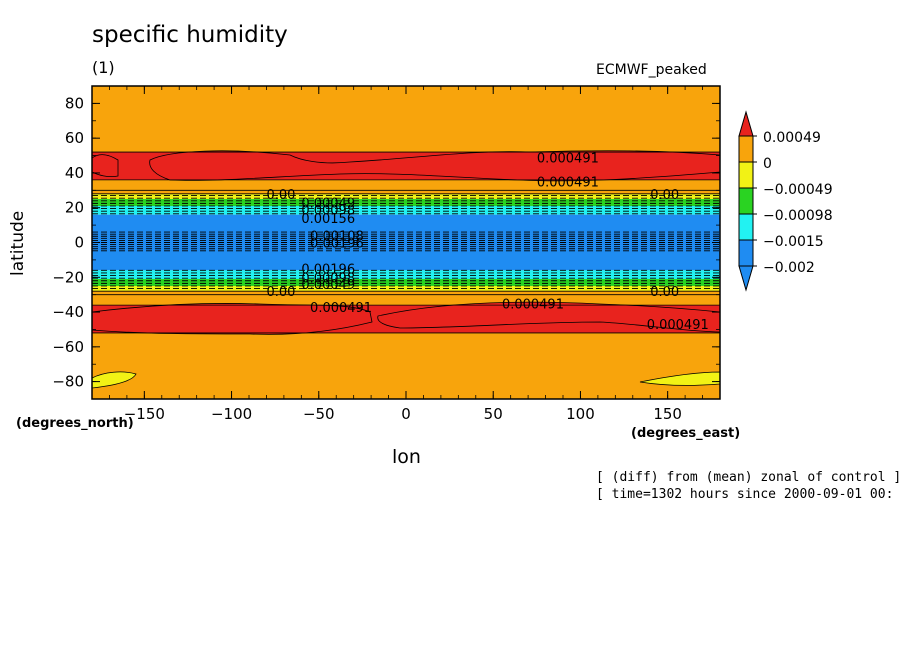 This screenshot has height=654, width=904. I want to click on y-tick-label: −40, so click(68, 312).